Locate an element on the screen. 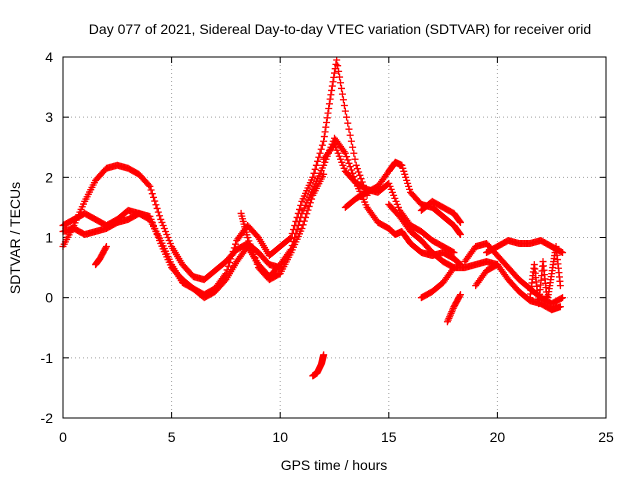  x-axis-label: GPS time / hours is located at coordinates (334, 465).